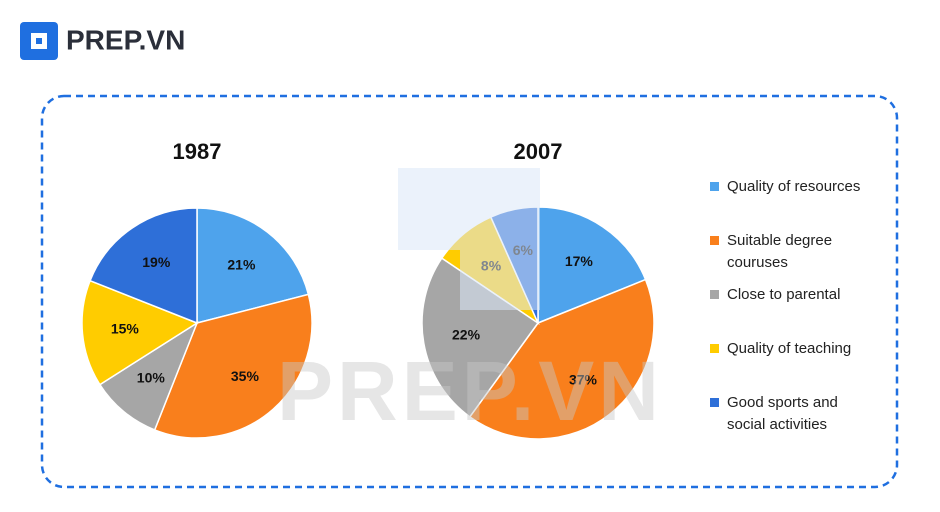  I want to click on slice-label: 19%, so click(156, 262).